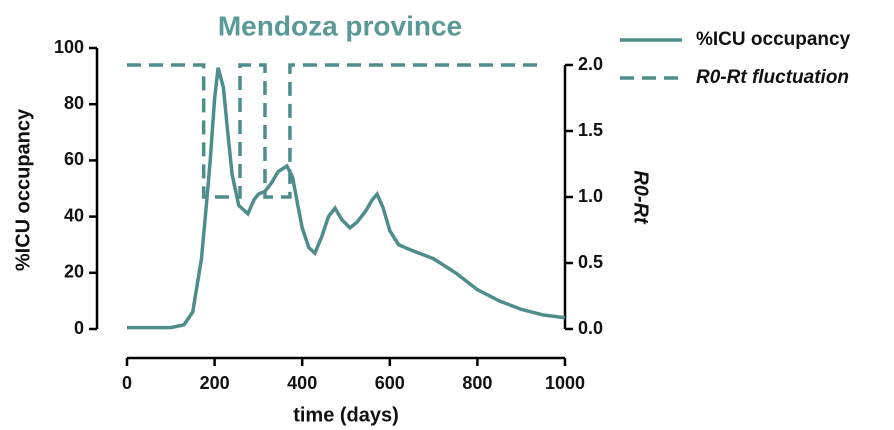  What do you see at coordinates (23, 189) in the screenshot?
I see `y-axis-label: %ICU occupancy` at bounding box center [23, 189].